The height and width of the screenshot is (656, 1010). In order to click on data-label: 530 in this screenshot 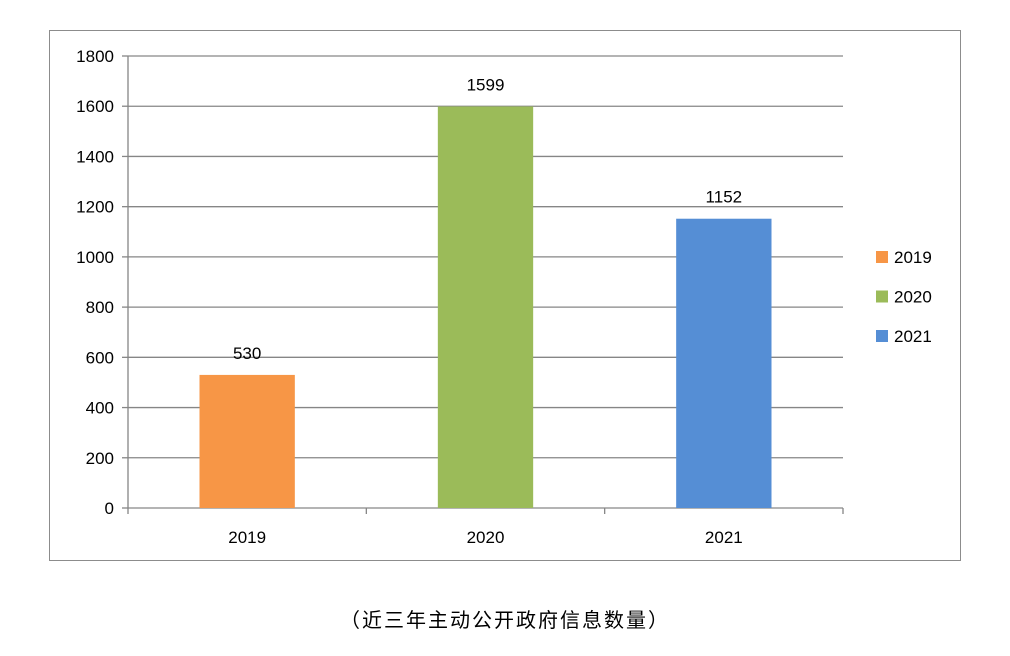, I will do `click(247, 353)`.